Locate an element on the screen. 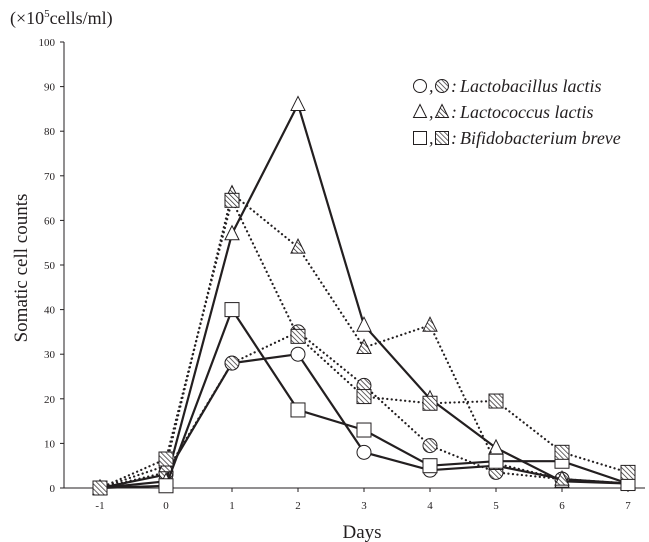 This screenshot has width=649, height=542. legend-marker-hatched-square is located at coordinates (442, 138).